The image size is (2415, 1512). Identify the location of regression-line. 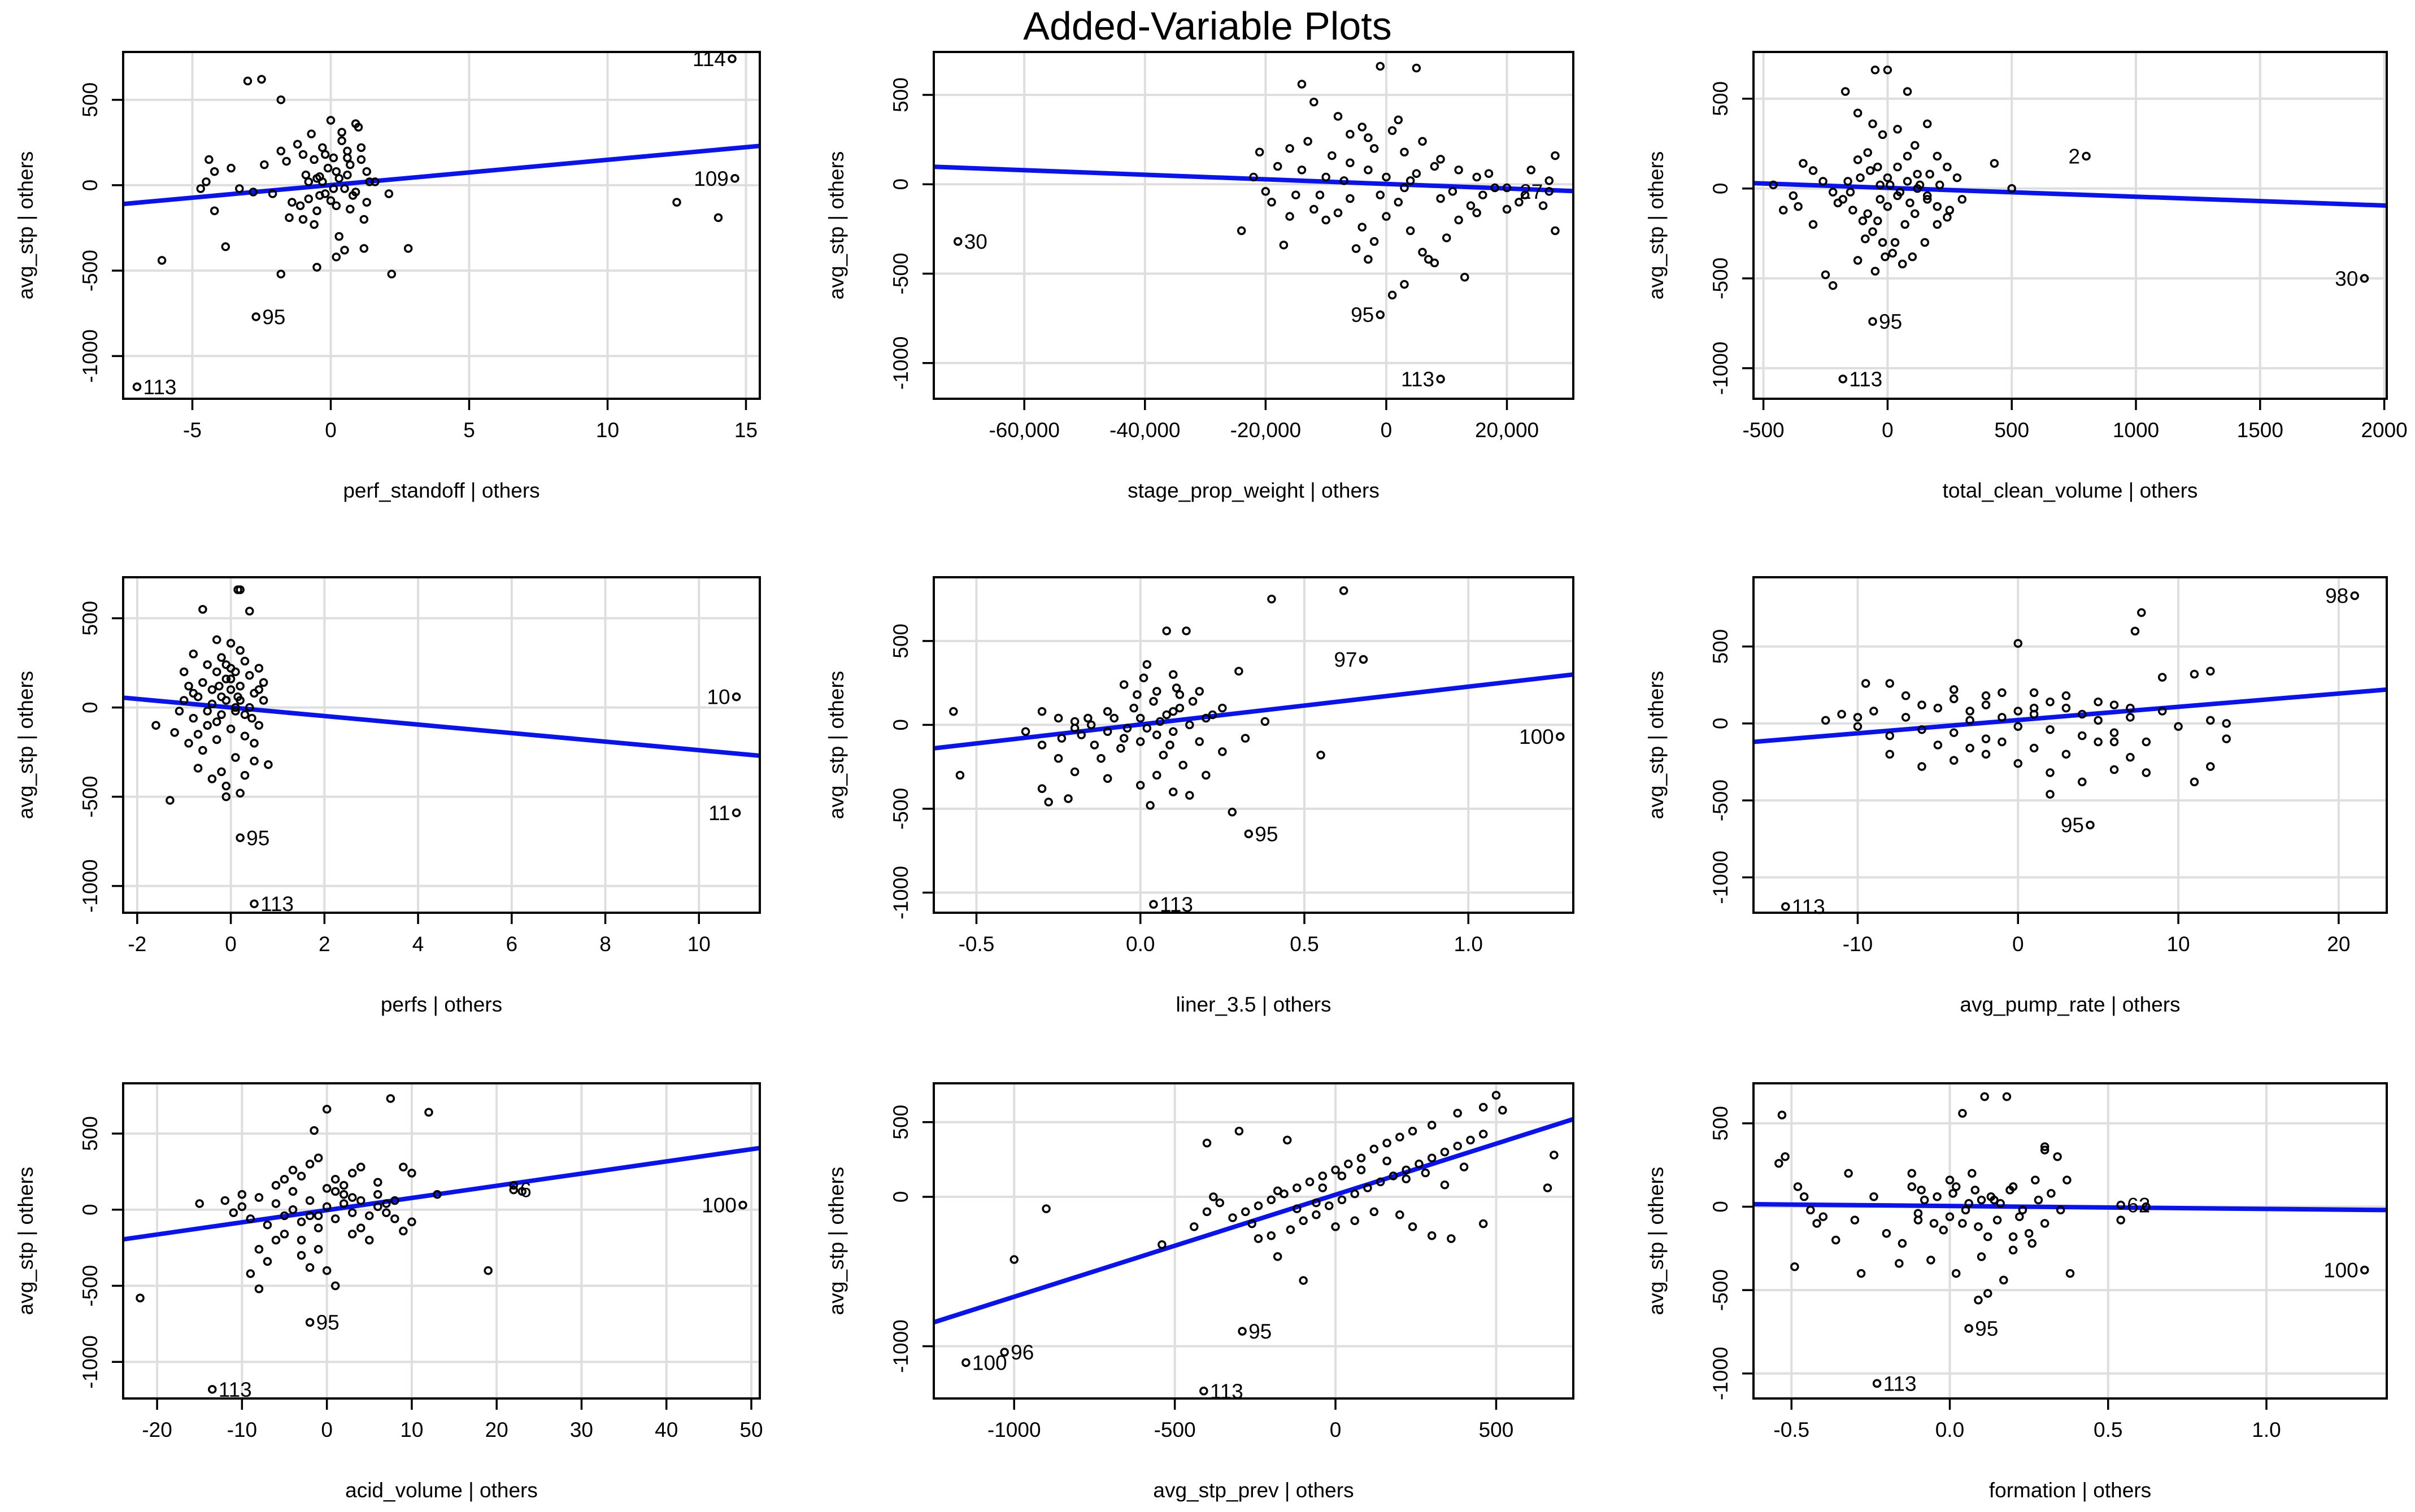
(1253, 179).